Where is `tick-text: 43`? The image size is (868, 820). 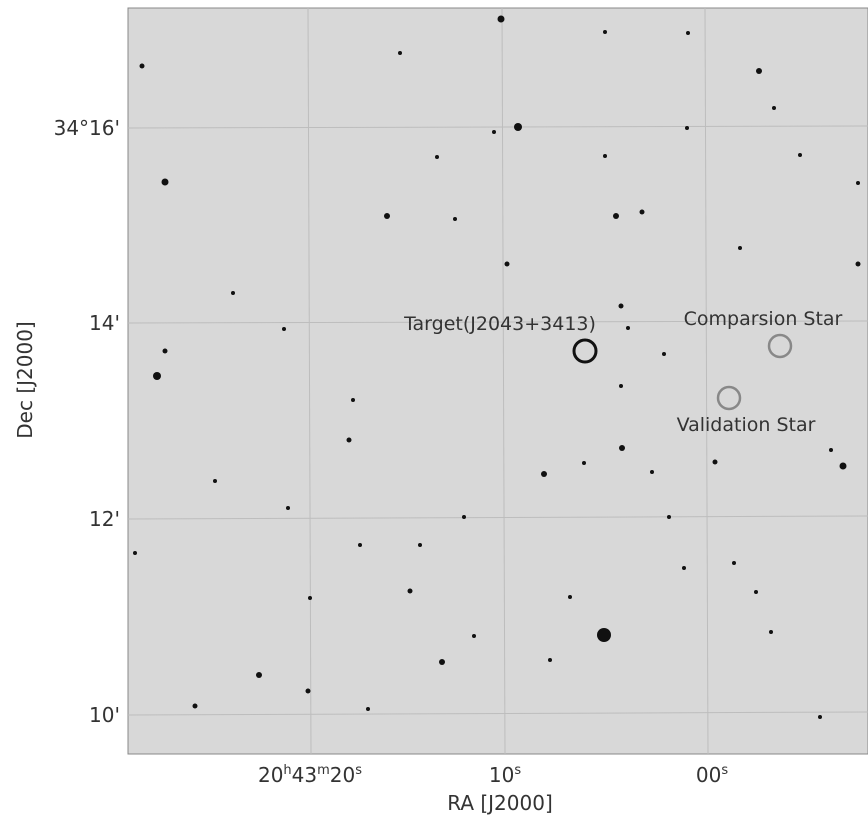 tick-text: 43 is located at coordinates (304, 775).